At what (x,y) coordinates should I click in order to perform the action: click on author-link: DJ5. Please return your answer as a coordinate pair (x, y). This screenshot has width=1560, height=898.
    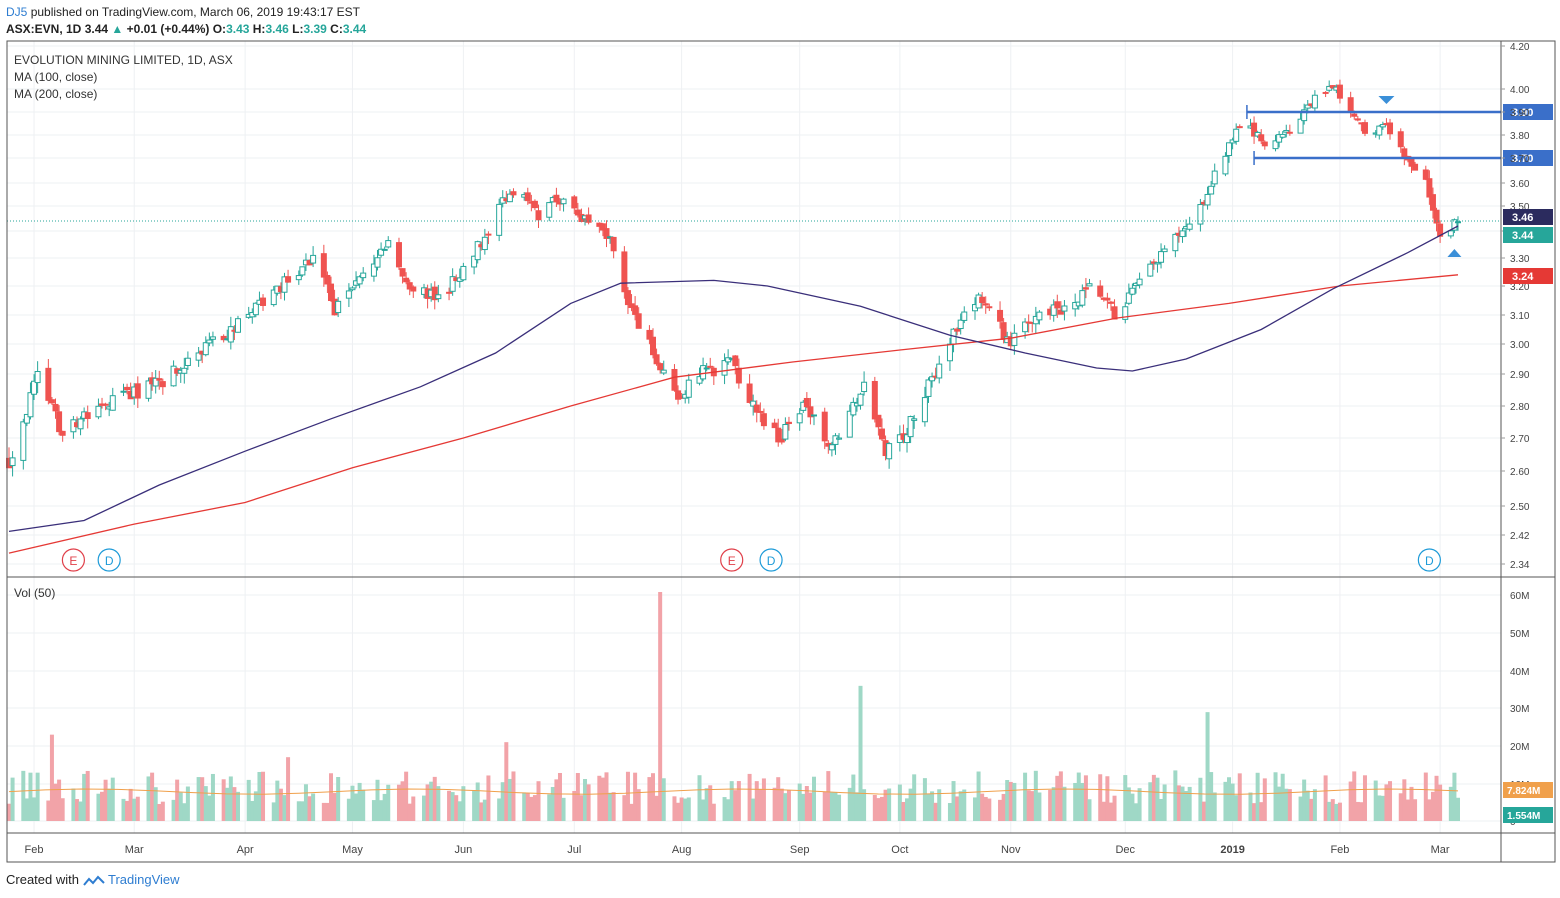
    Looking at the image, I should click on (17, 12).